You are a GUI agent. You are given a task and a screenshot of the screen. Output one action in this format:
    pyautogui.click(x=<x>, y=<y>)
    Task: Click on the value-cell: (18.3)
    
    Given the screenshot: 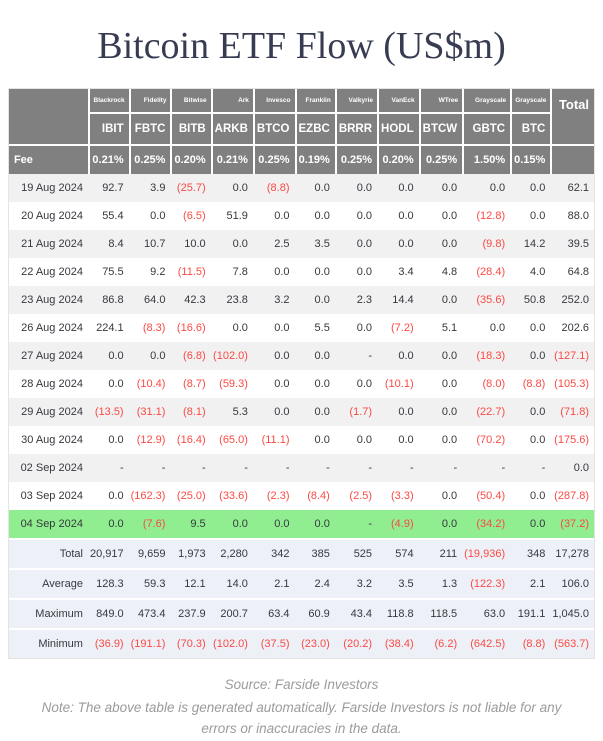 What is the action you would take?
    pyautogui.click(x=486, y=356)
    